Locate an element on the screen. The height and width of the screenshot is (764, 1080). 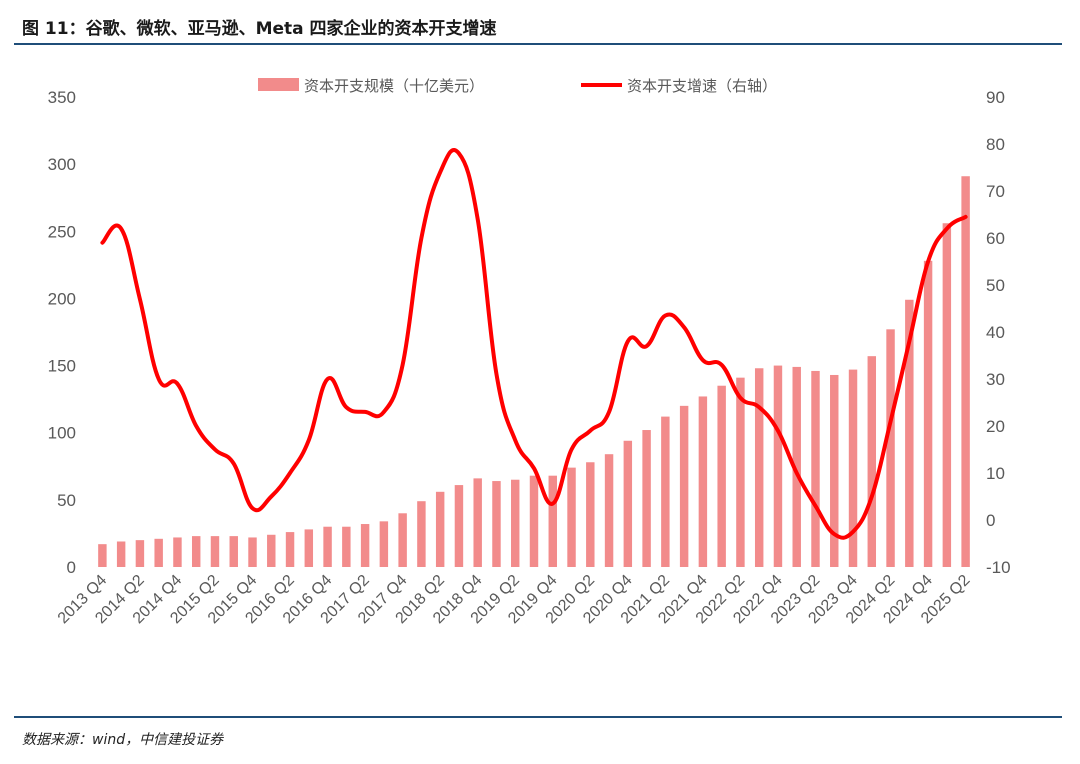
right-tick-label: 70 is located at coordinates (995, 191).